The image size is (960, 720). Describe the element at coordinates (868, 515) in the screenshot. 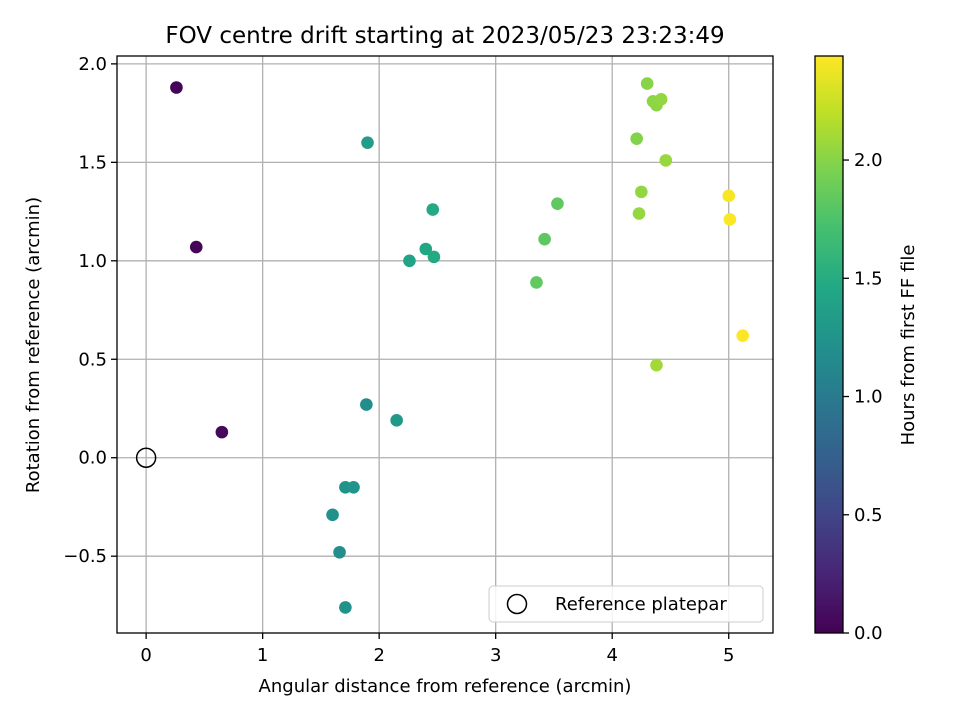

I see `colorbar-tick-label: 0.5` at that location.